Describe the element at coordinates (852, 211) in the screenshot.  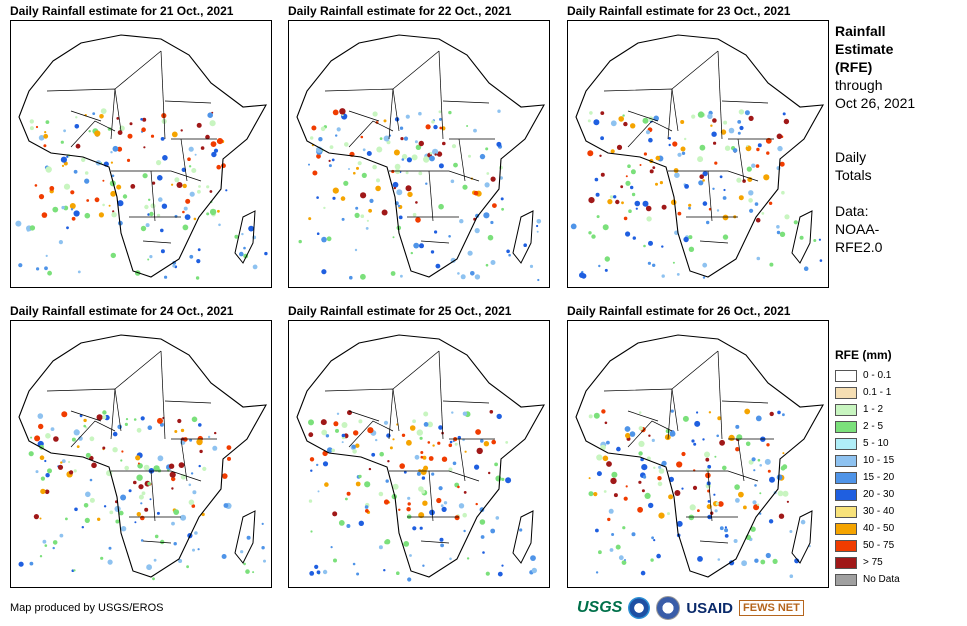
I see `data-source-line: Data:` at that location.